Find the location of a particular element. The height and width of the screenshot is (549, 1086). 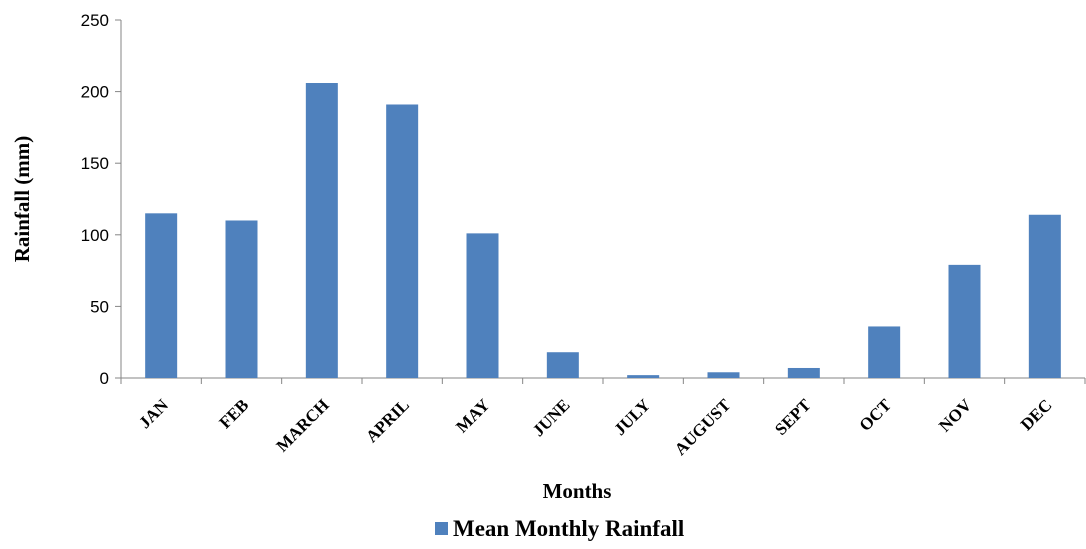

bar-july is located at coordinates (643, 376).